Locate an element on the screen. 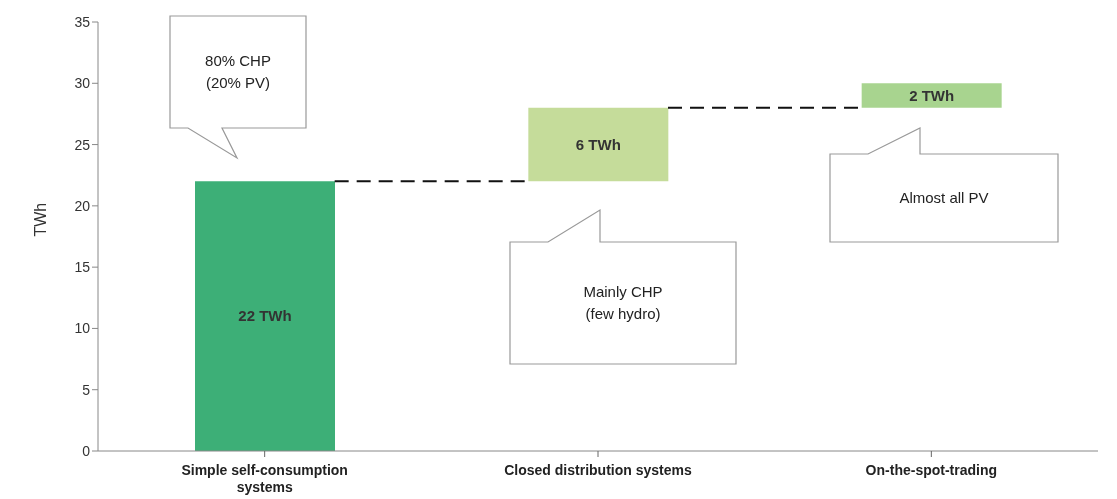 The height and width of the screenshot is (499, 1117). annotation: Mainly CHP (few hydro) is located at coordinates (623, 303).